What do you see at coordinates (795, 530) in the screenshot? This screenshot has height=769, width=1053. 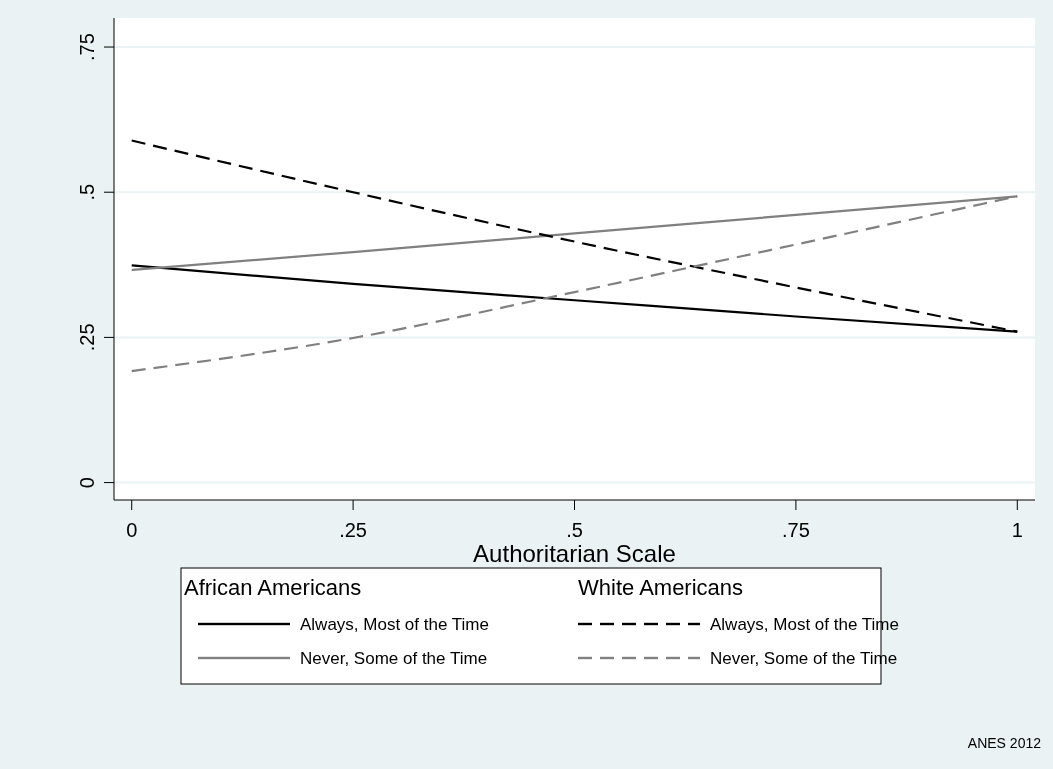 I see `x-tick-label: .75` at bounding box center [795, 530].